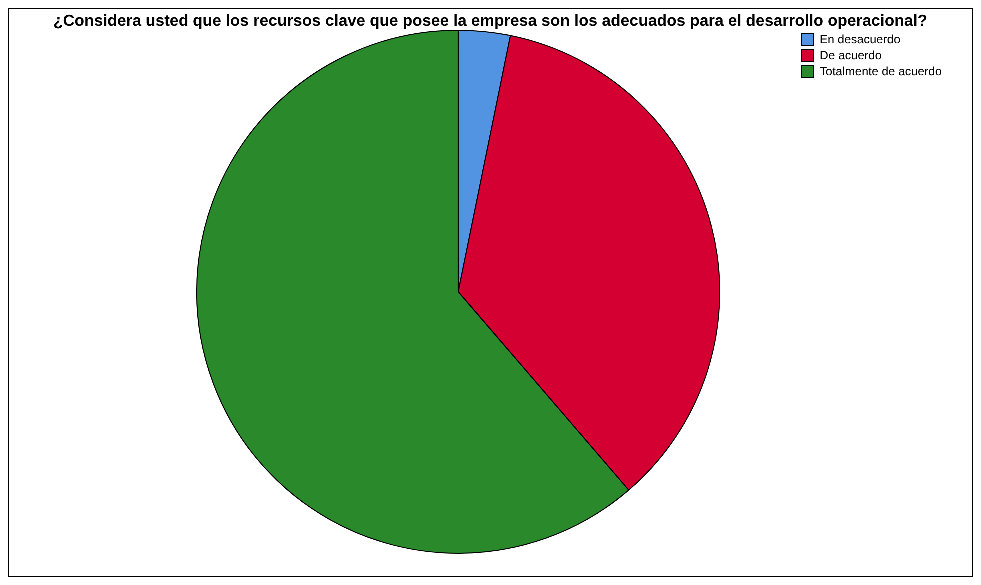 This screenshot has width=981, height=585. Describe the element at coordinates (881, 71) in the screenshot. I see `legend-label: Totalmente de acuerdo` at that location.